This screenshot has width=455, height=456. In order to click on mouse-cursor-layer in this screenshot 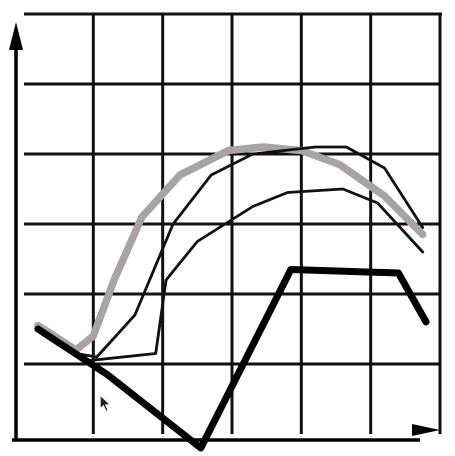, I will do `click(105, 403)`.